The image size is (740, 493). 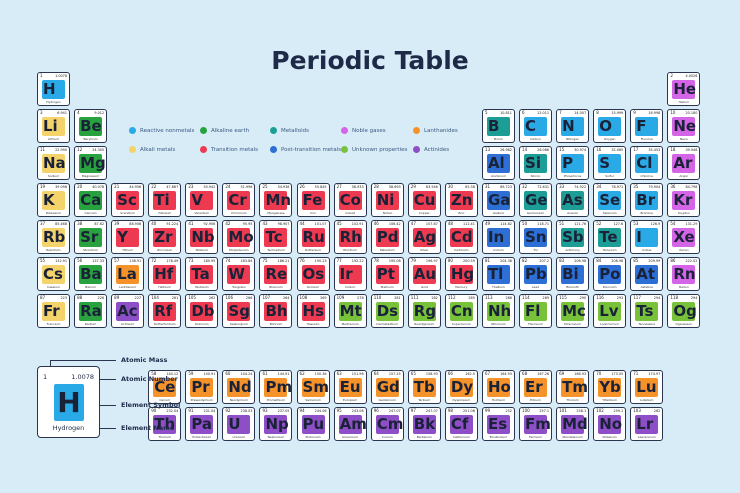 I want to click on element-al: 13 26.982 Al Aluminum, so click(x=498, y=163).